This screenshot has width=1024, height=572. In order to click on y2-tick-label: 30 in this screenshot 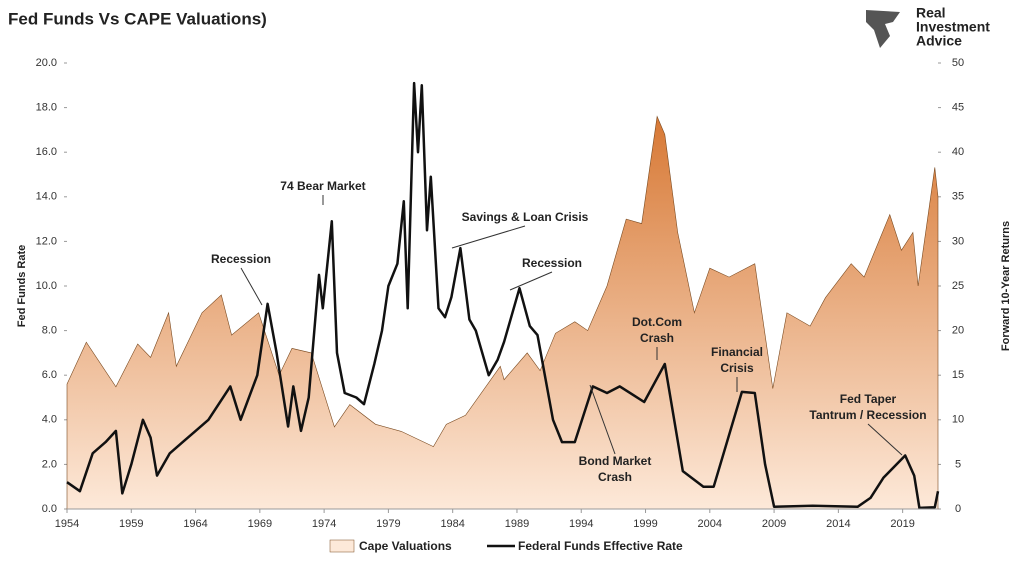, I will do `click(958, 241)`.